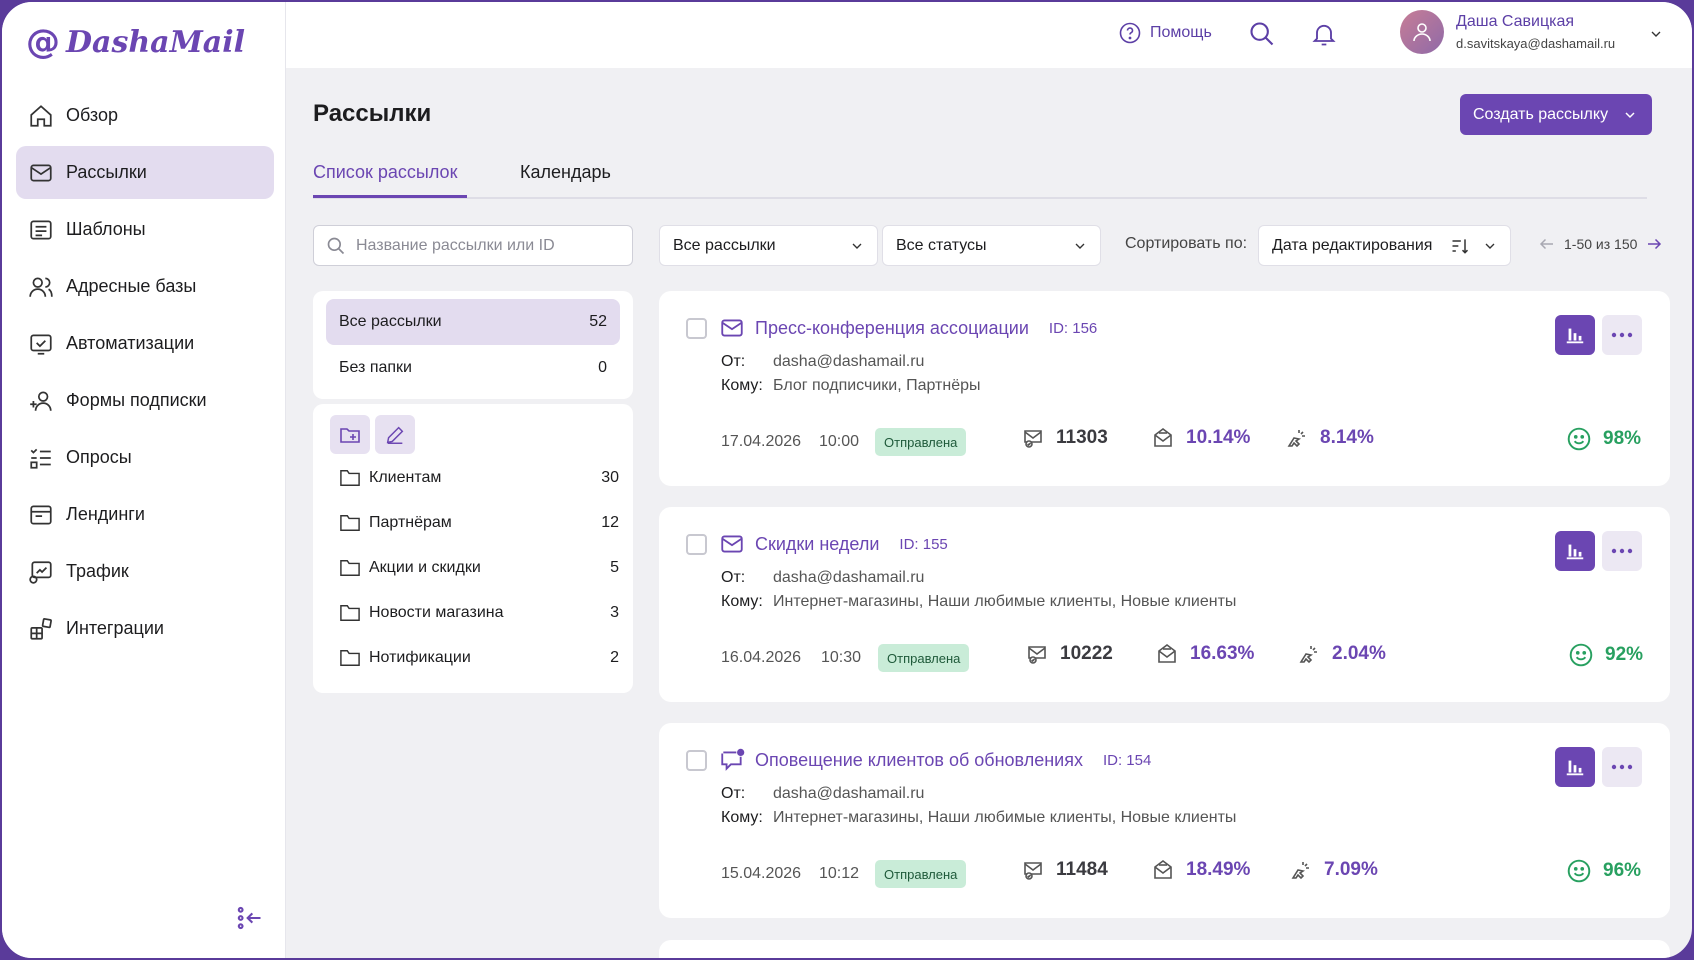  What do you see at coordinates (1624, 654) in the screenshot?
I see `rating-value: 92%` at bounding box center [1624, 654].